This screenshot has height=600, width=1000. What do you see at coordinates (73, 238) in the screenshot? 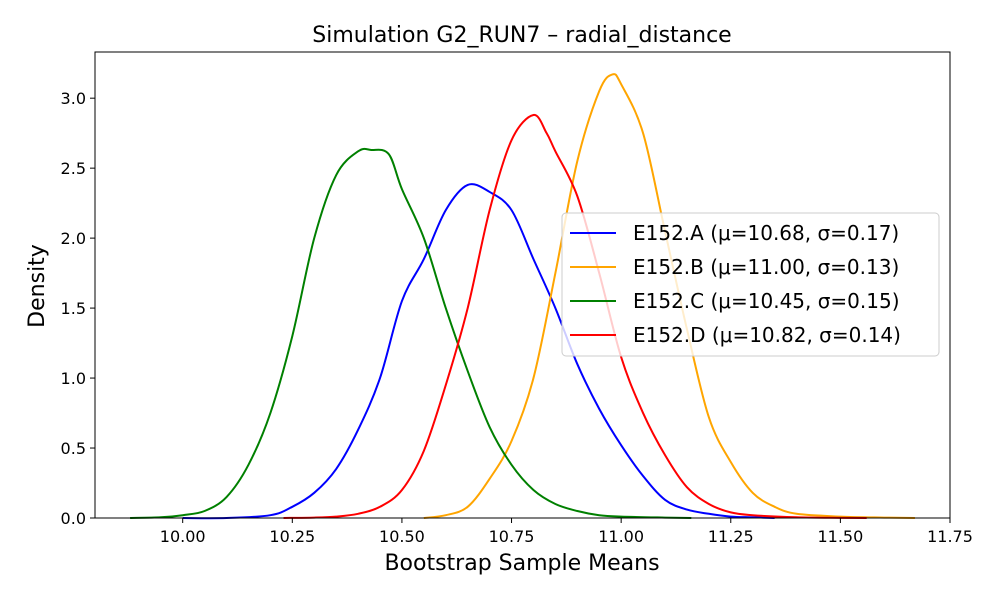
I see `y-tick-label: 2.0` at bounding box center [73, 238].